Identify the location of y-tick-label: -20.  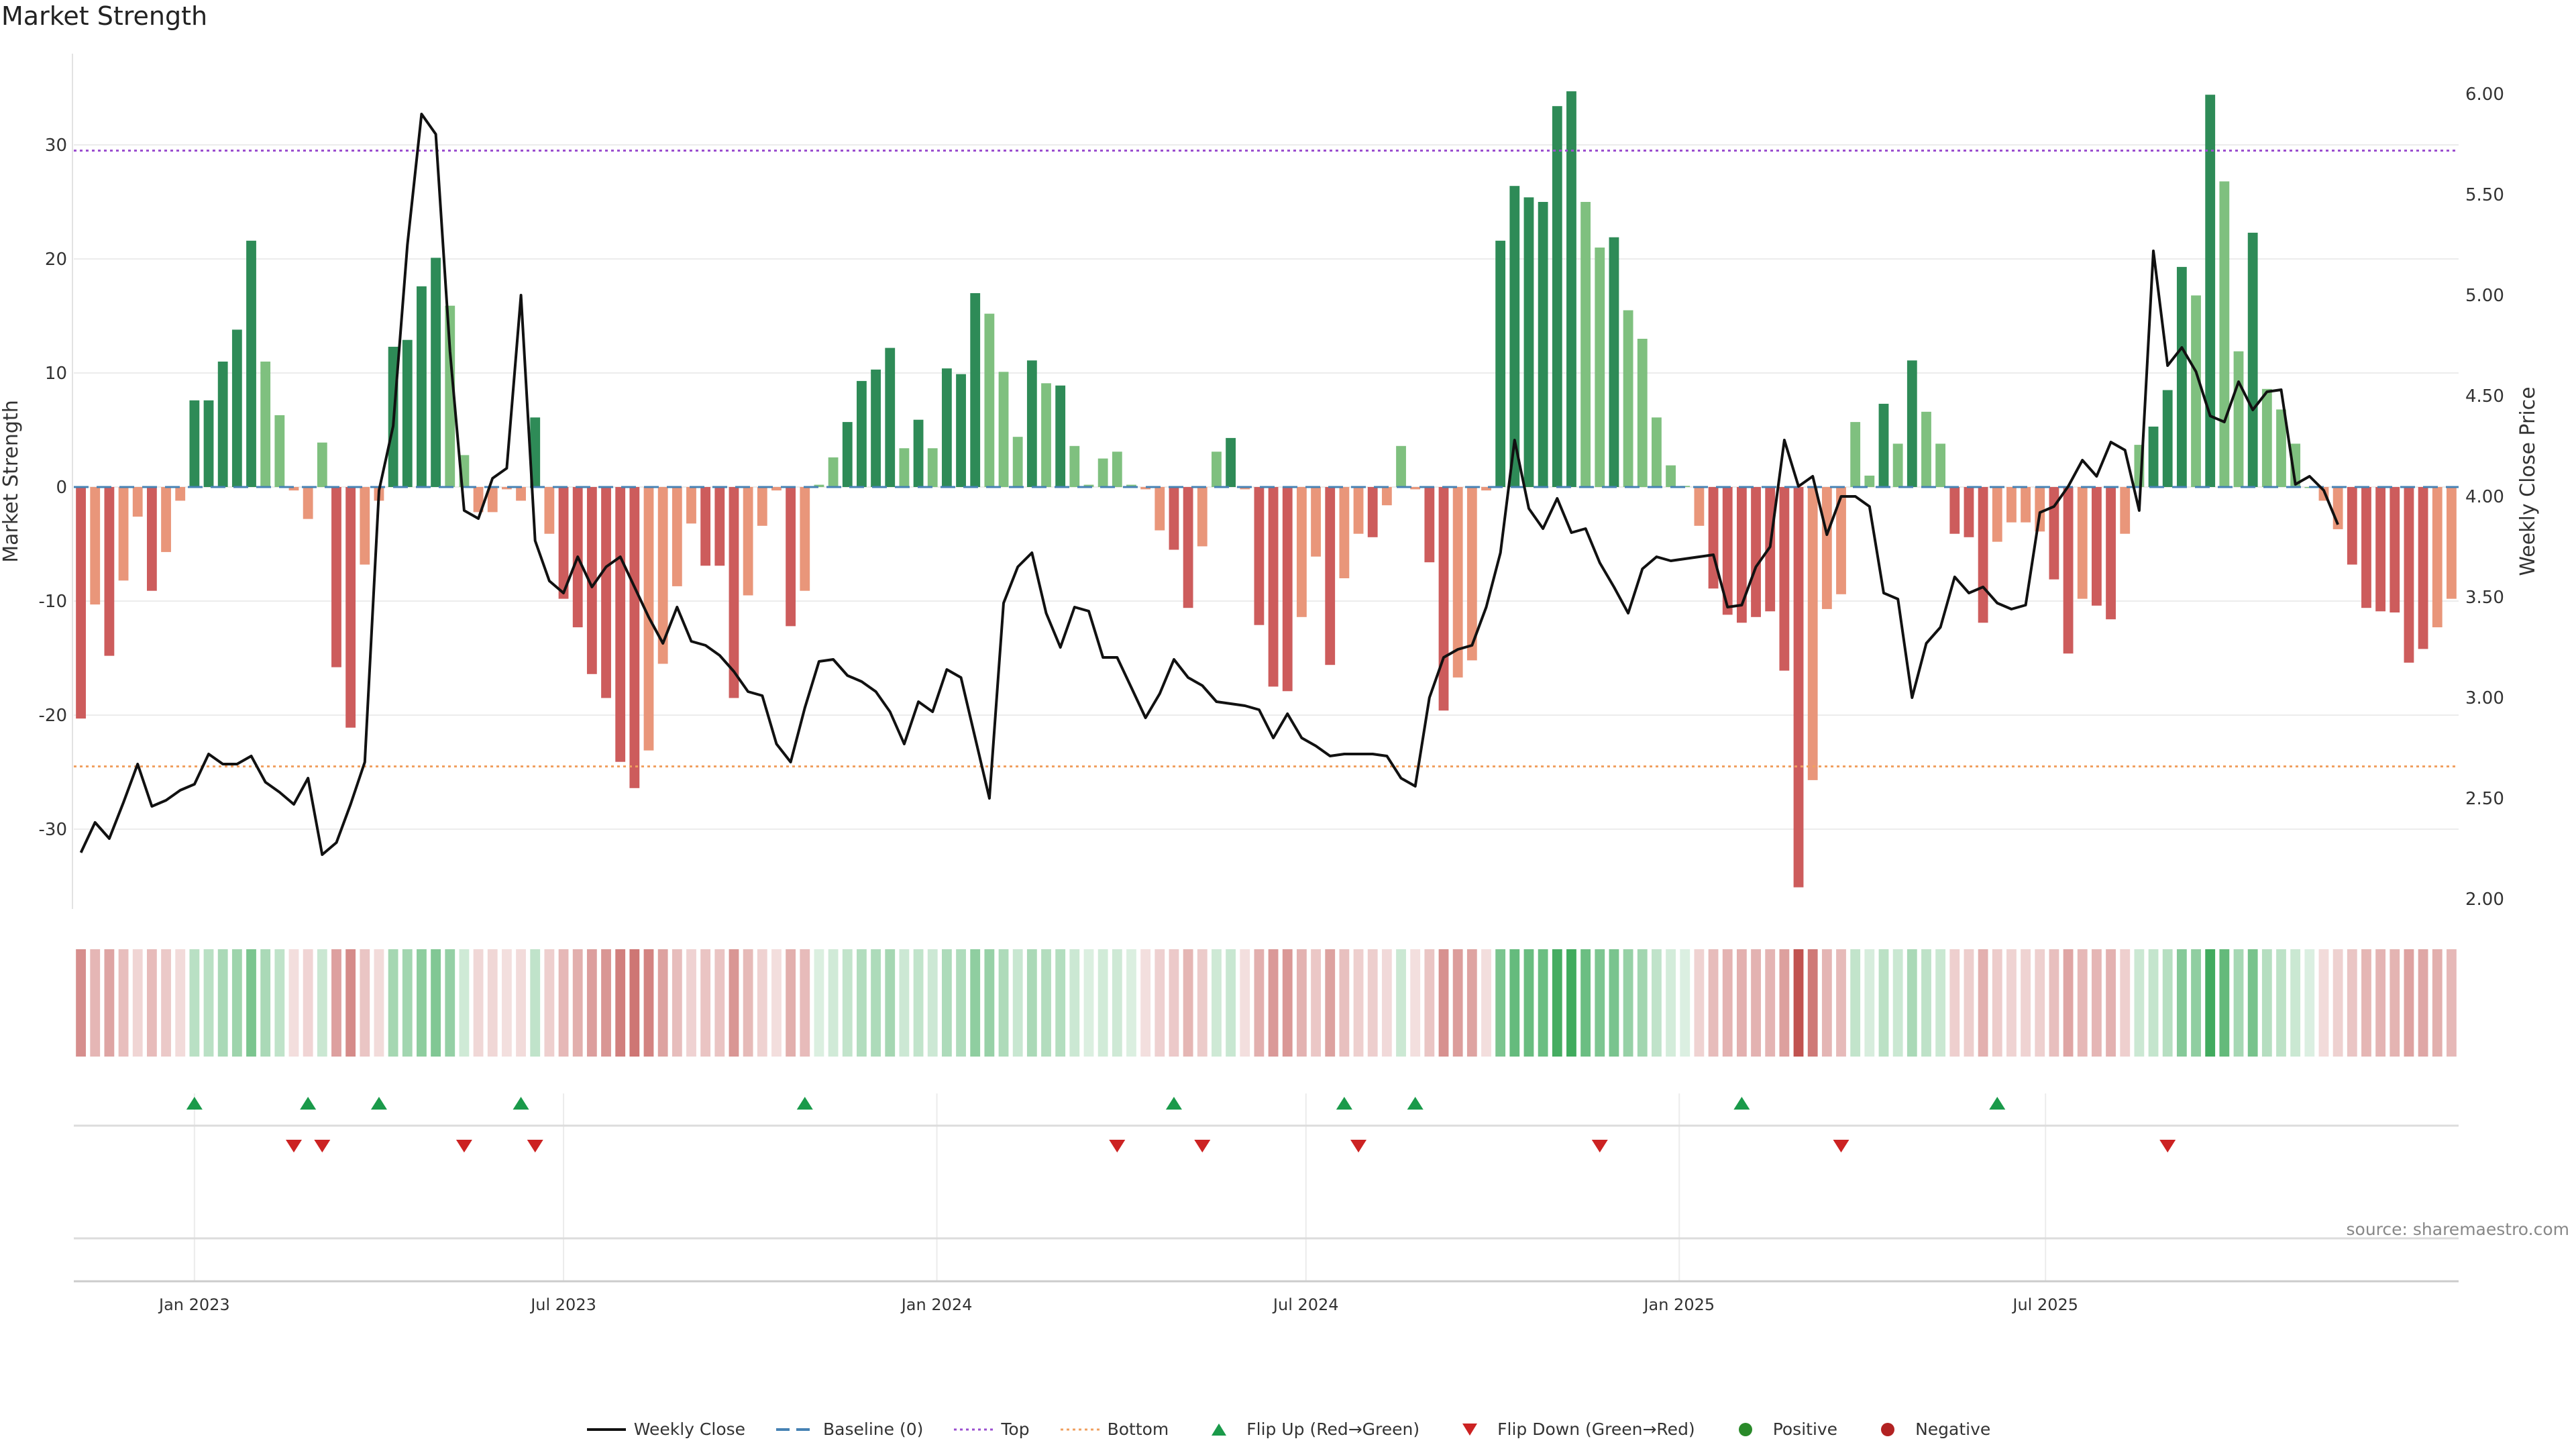
(53, 716).